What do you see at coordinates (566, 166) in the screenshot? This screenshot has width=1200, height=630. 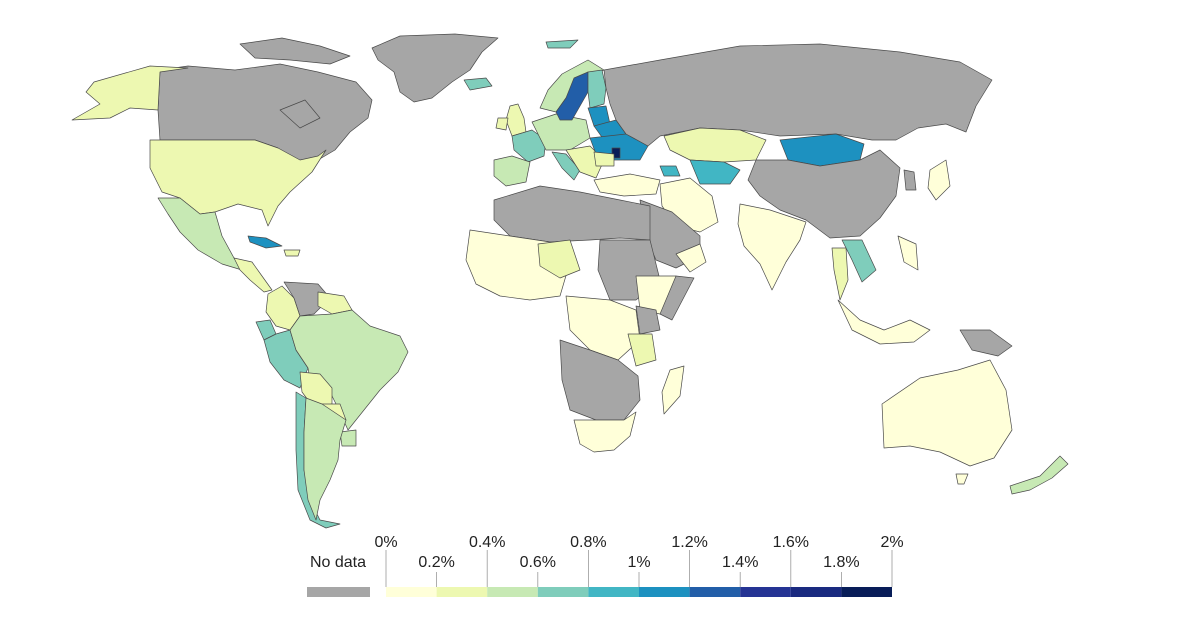 I see `country-italy` at bounding box center [566, 166].